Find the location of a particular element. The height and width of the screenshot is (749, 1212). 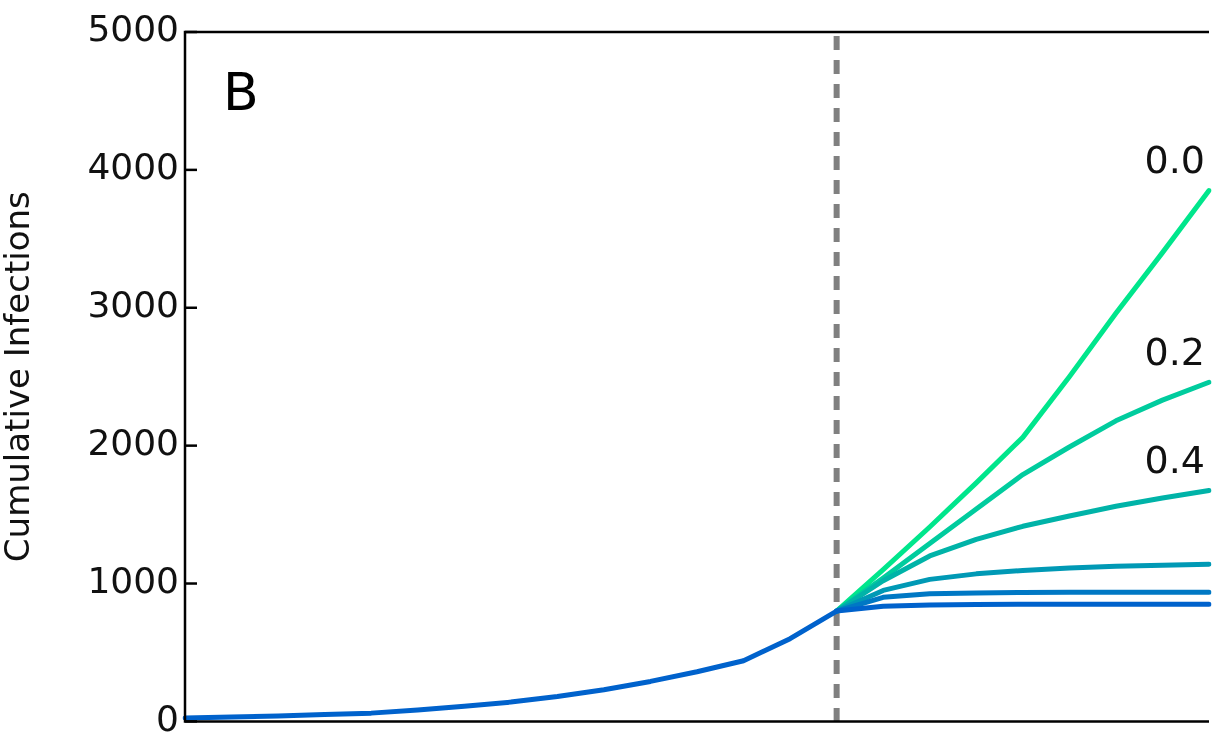

y-tick-label: 4000 is located at coordinates (133, 167).